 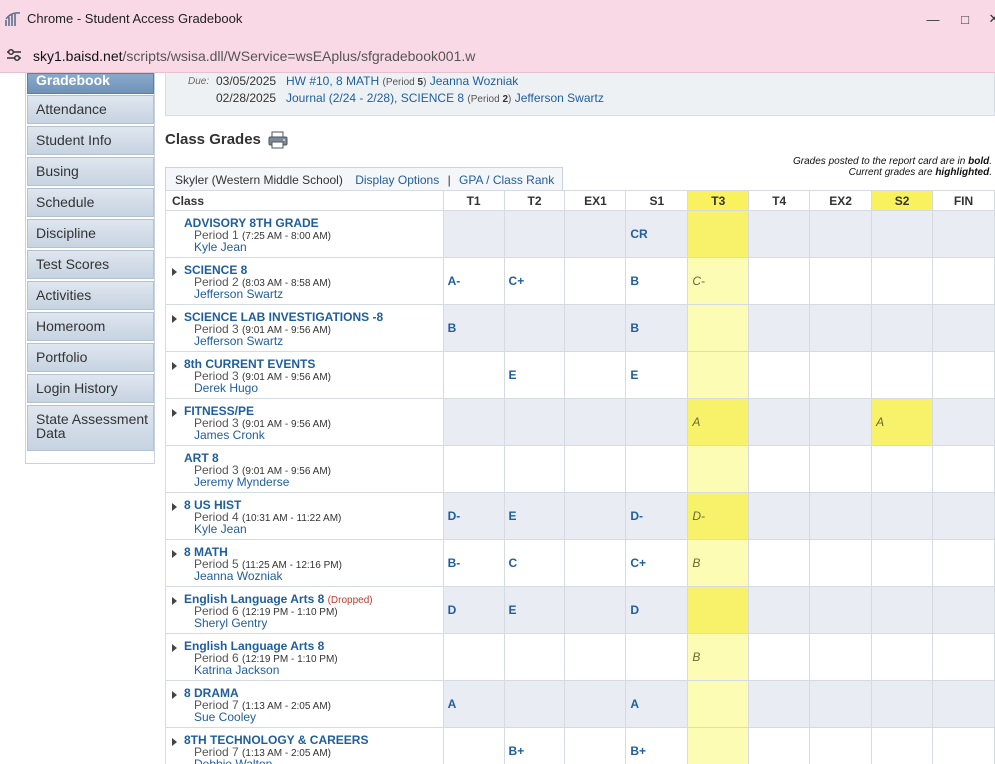 I want to click on sidebar-item-student-info: Student Info, so click(x=90, y=140).